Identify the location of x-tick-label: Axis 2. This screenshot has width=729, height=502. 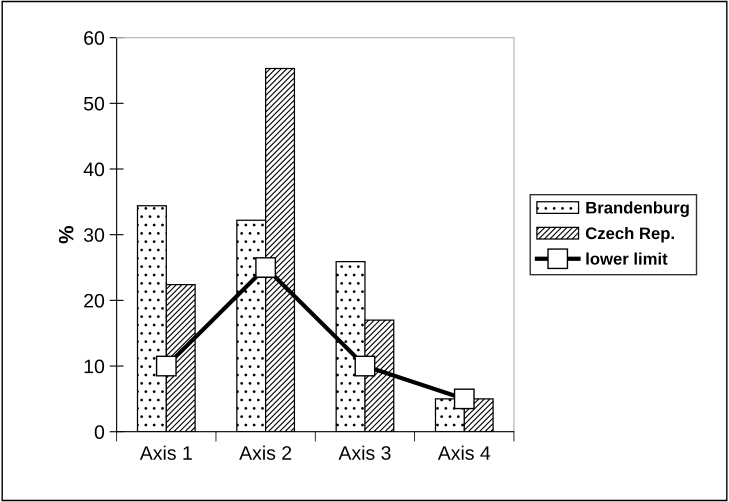
(265, 453).